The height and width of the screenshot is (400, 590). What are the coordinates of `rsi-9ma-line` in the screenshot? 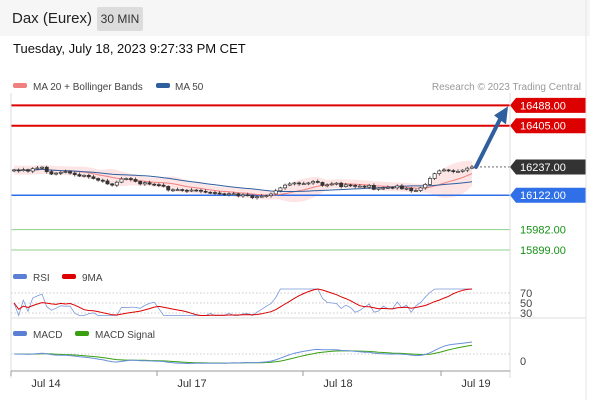 It's located at (243, 302).